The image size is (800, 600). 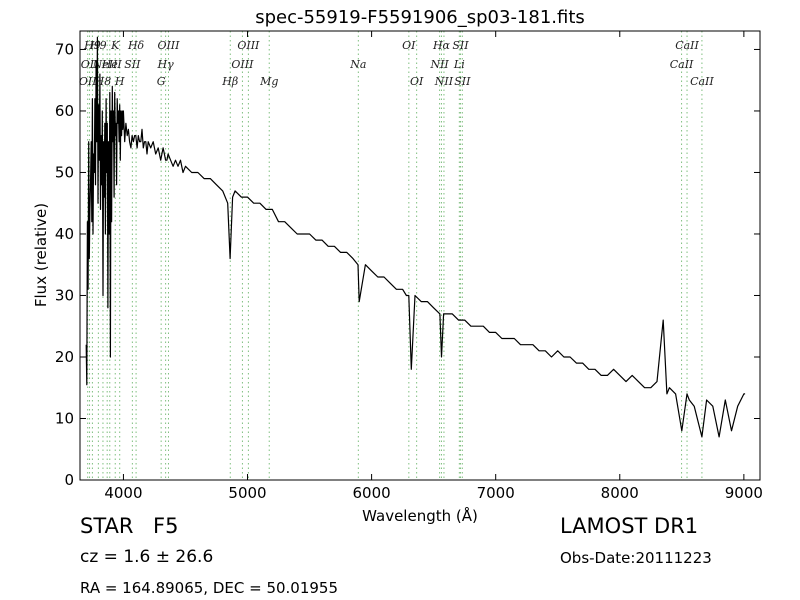 What do you see at coordinates (166, 64) in the screenshot?
I see `line-label: Hγ` at bounding box center [166, 64].